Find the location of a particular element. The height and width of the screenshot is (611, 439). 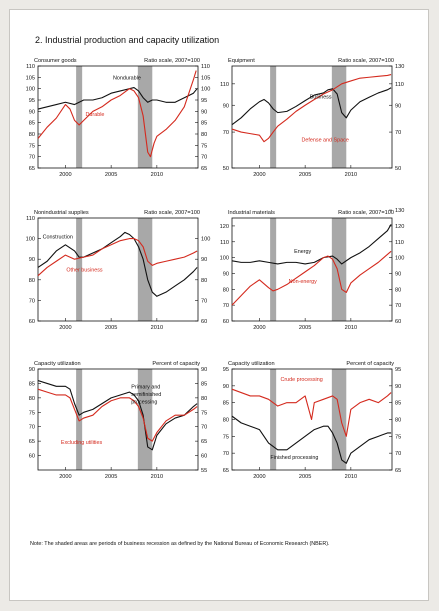

right-tick-label: 95 is located at coordinates (398, 370).